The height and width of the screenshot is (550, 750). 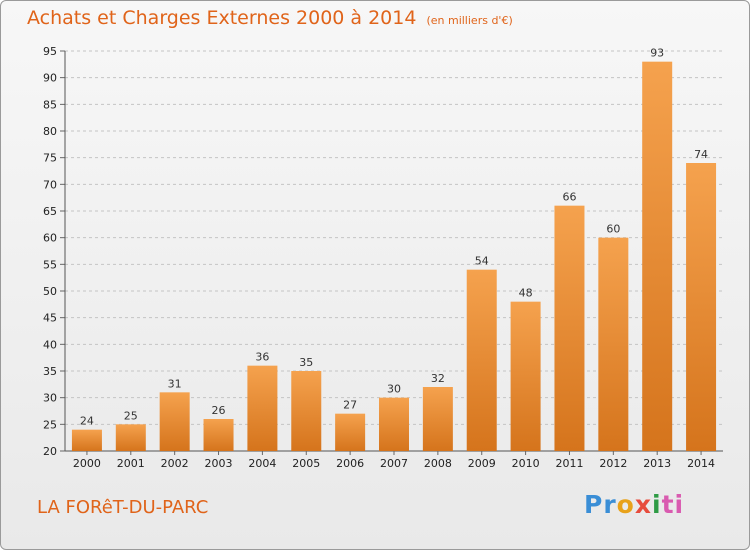 I want to click on bar-value-label: 31, so click(x=175, y=383).